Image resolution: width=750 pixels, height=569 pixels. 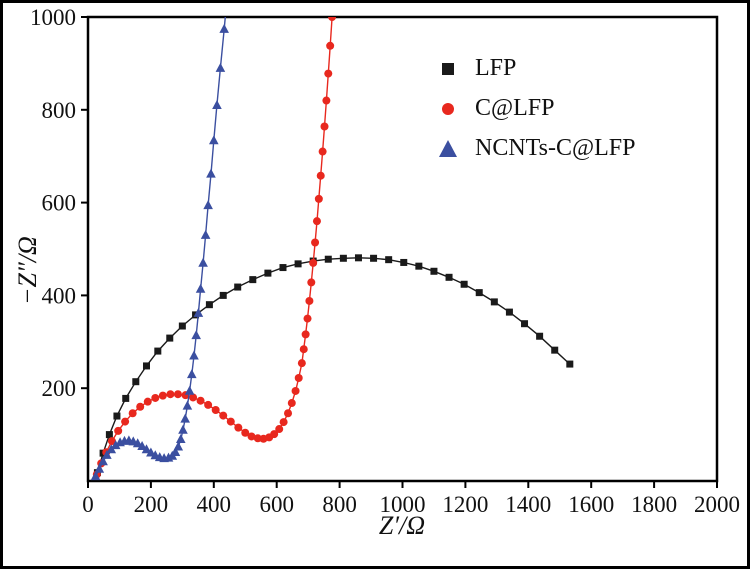 I want to click on legend-label-ncnts-c-lfp: NCNTs-C@LFP, so click(x=555, y=148).